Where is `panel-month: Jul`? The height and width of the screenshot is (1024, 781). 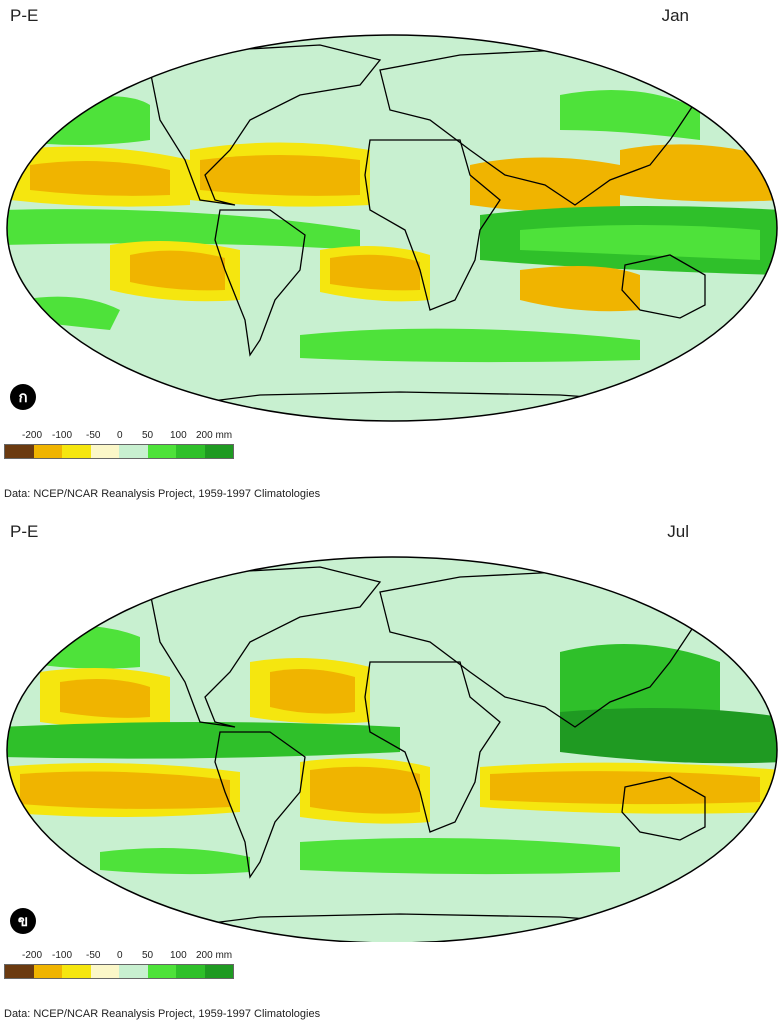 panel-month: Jul is located at coordinates (678, 531).